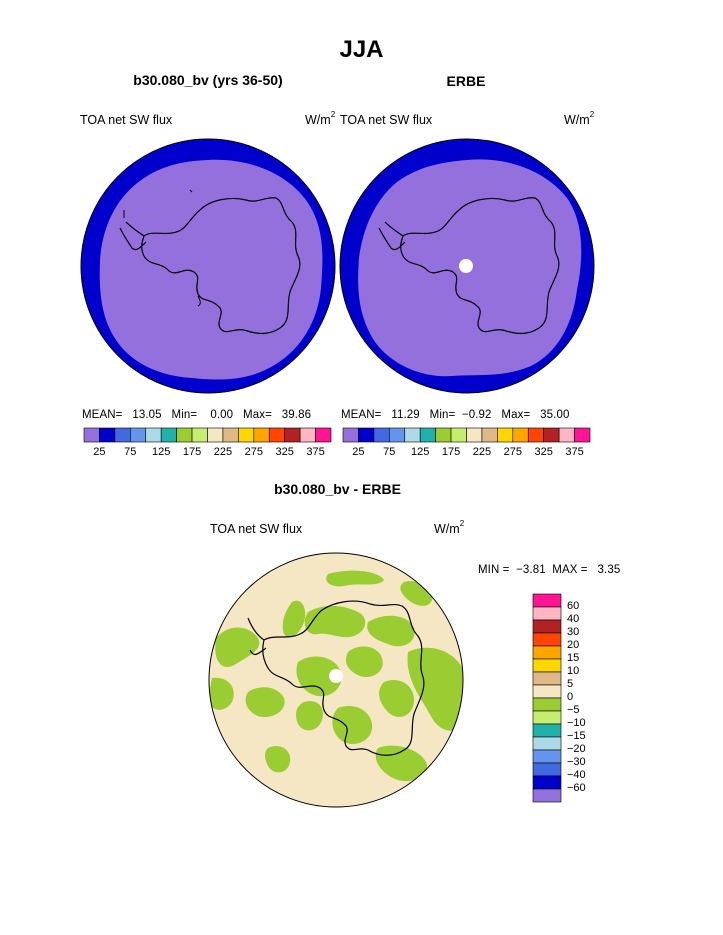 The height and width of the screenshot is (935, 723). Describe the element at coordinates (576, 749) in the screenshot. I see `colorbar-tick-label: −20` at that location.